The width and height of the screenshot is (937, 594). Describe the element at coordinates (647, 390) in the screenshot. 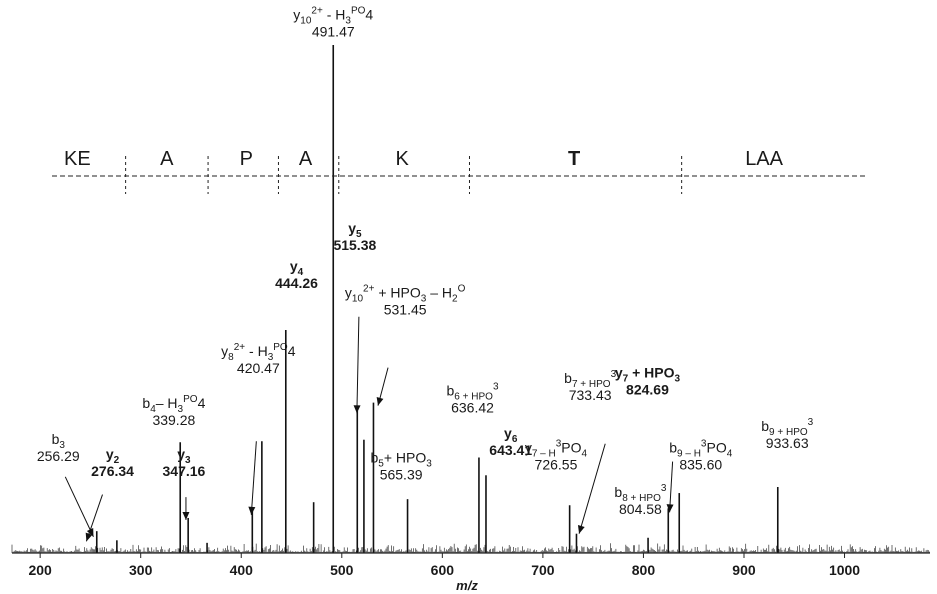

I see `mz-value: 824.69` at that location.